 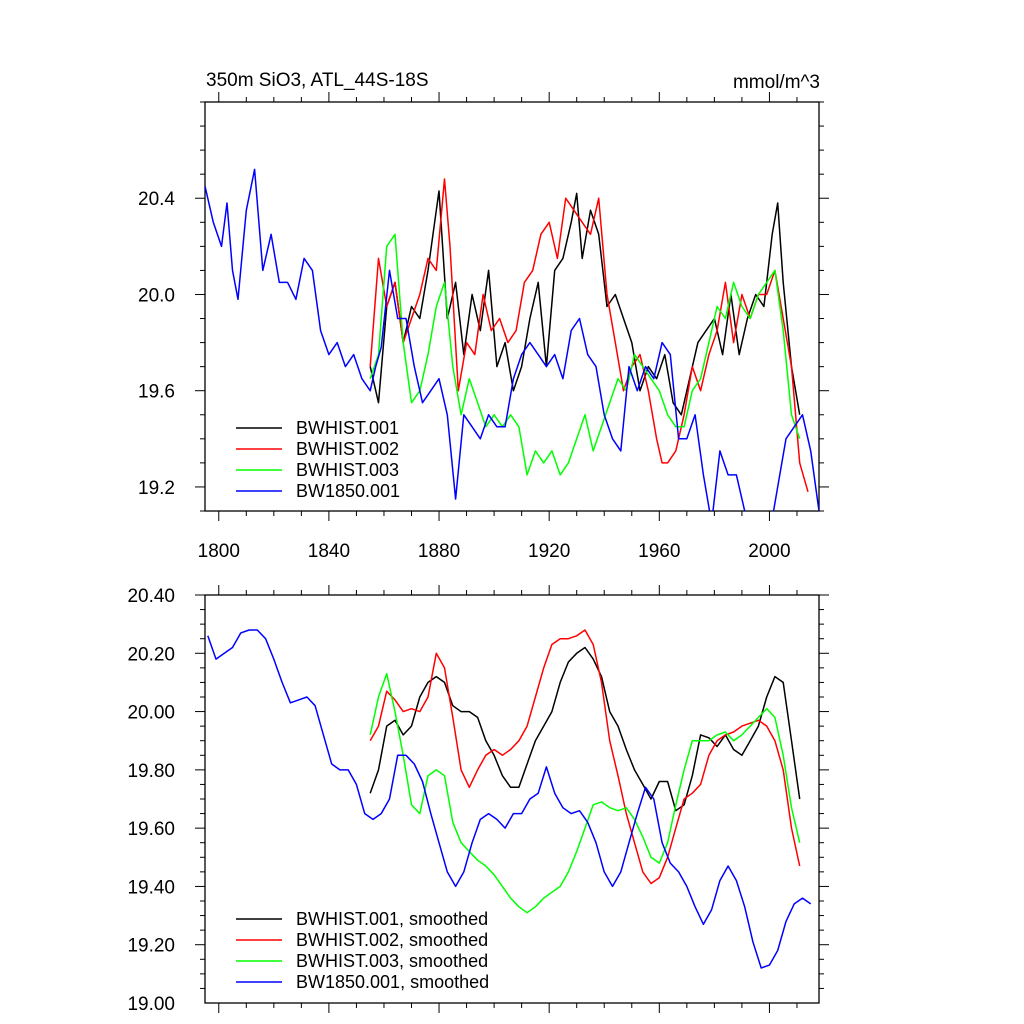 I want to click on legend-label: BWHIST.003, so click(x=347, y=470).